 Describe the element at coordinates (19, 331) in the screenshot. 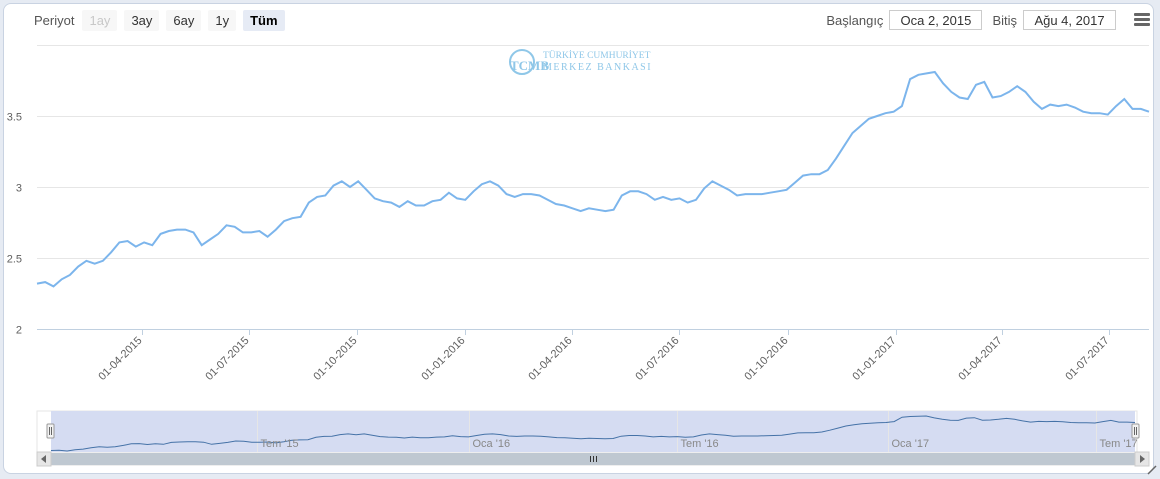

I see `y-tick-label: 2` at that location.